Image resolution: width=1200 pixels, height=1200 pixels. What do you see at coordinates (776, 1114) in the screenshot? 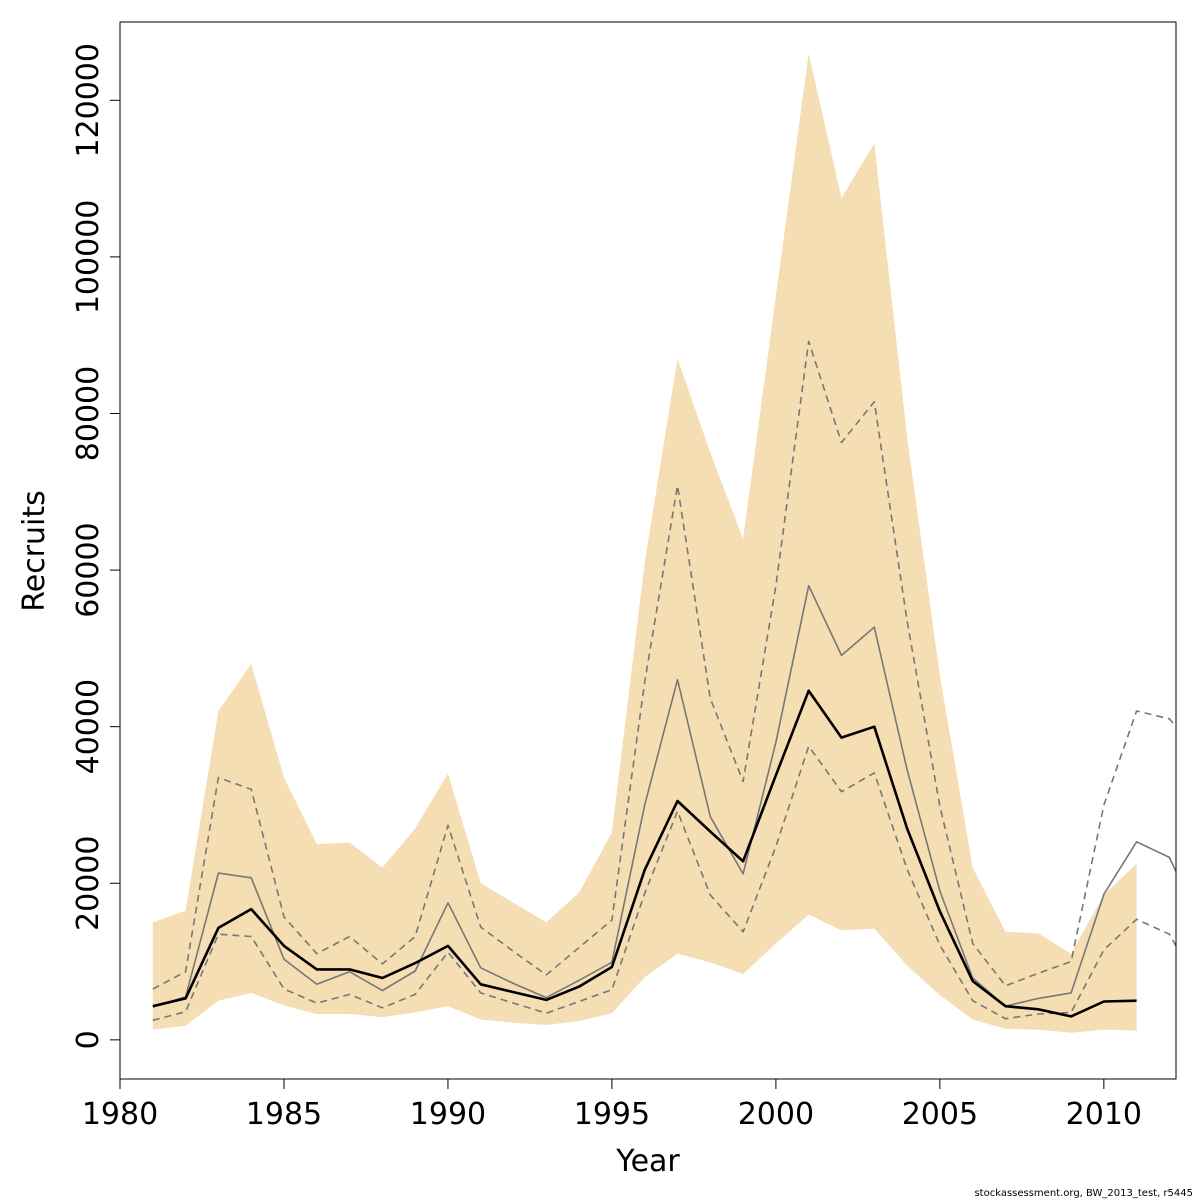
I see `x-tick-label: 2000` at bounding box center [776, 1114].